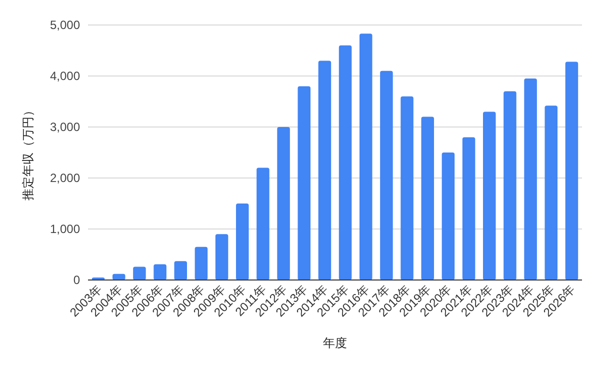  Describe the element at coordinates (76, 280) in the screenshot. I see `y-tick-label: 0` at that location.